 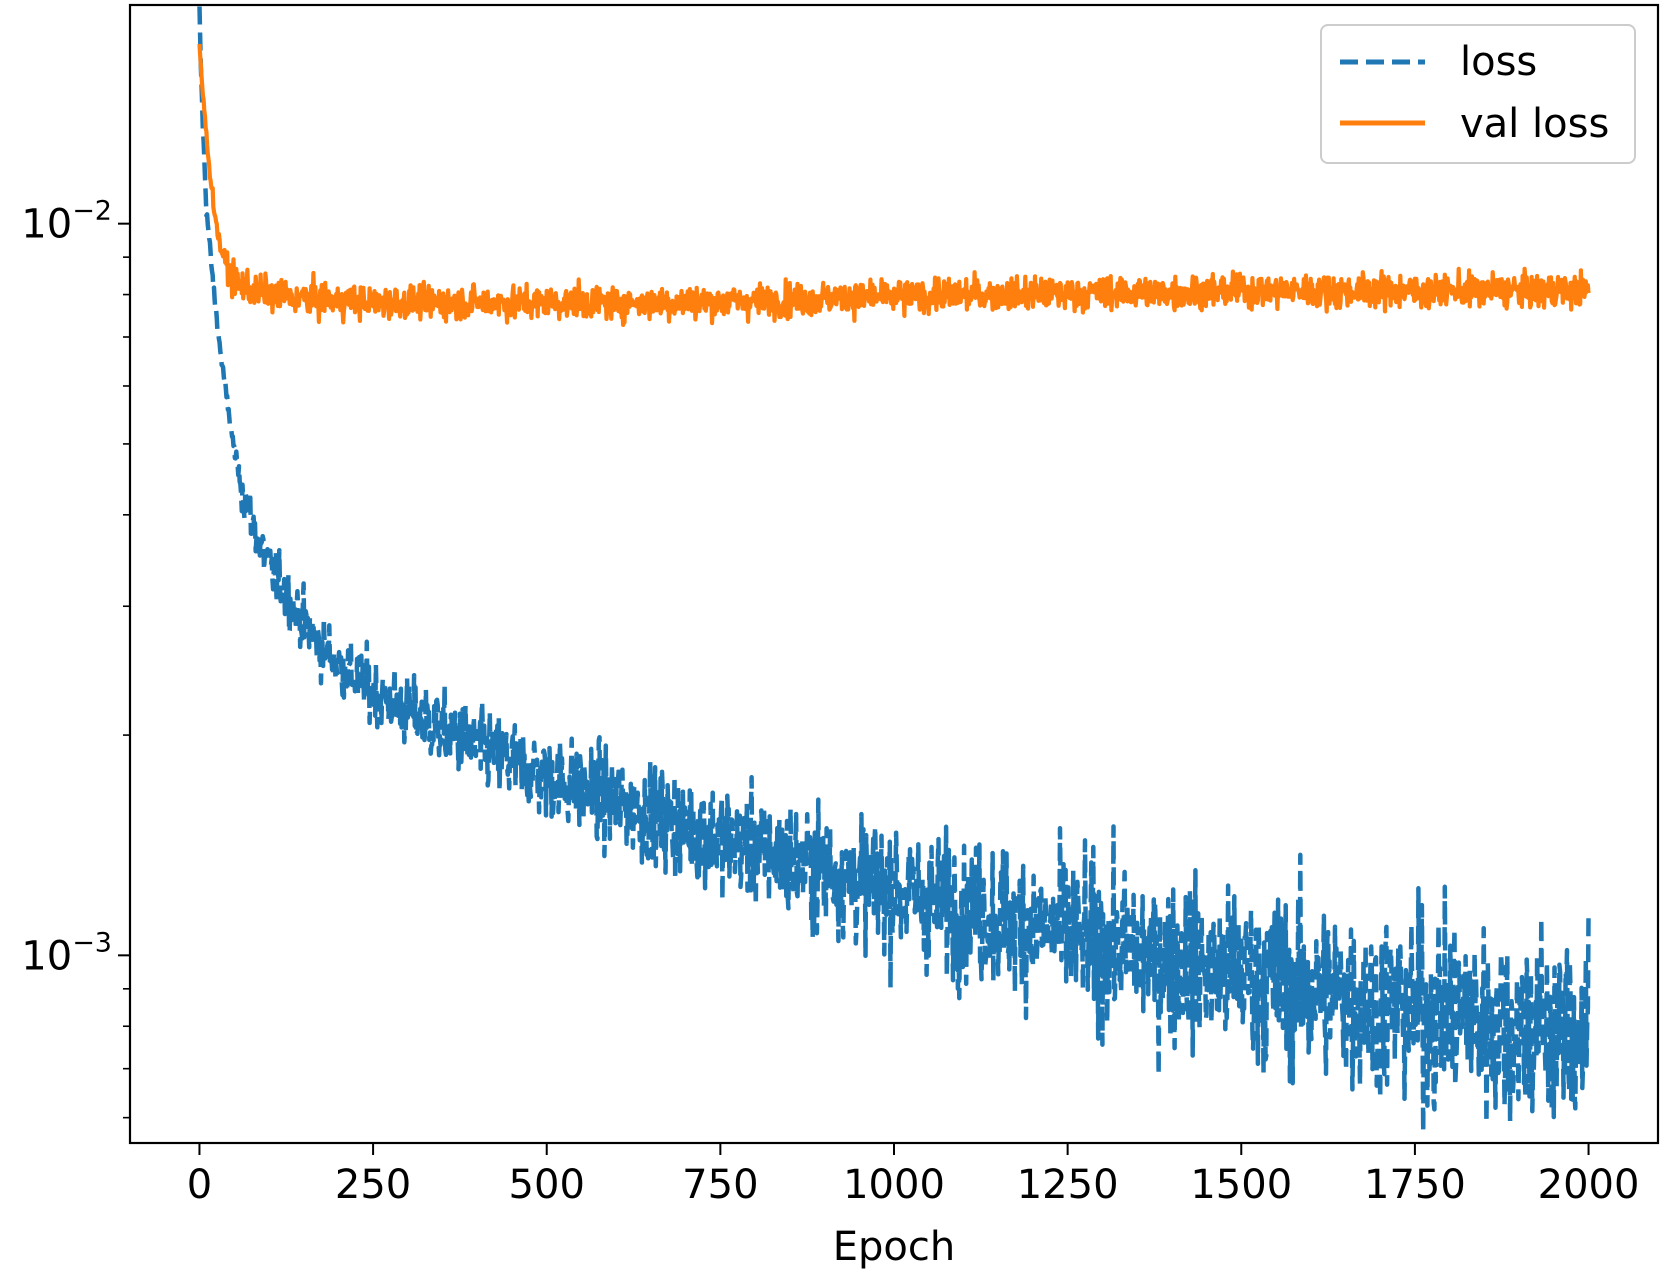 What do you see at coordinates (894, 1185) in the screenshot?
I see `x-tick-label: 1000` at bounding box center [894, 1185].